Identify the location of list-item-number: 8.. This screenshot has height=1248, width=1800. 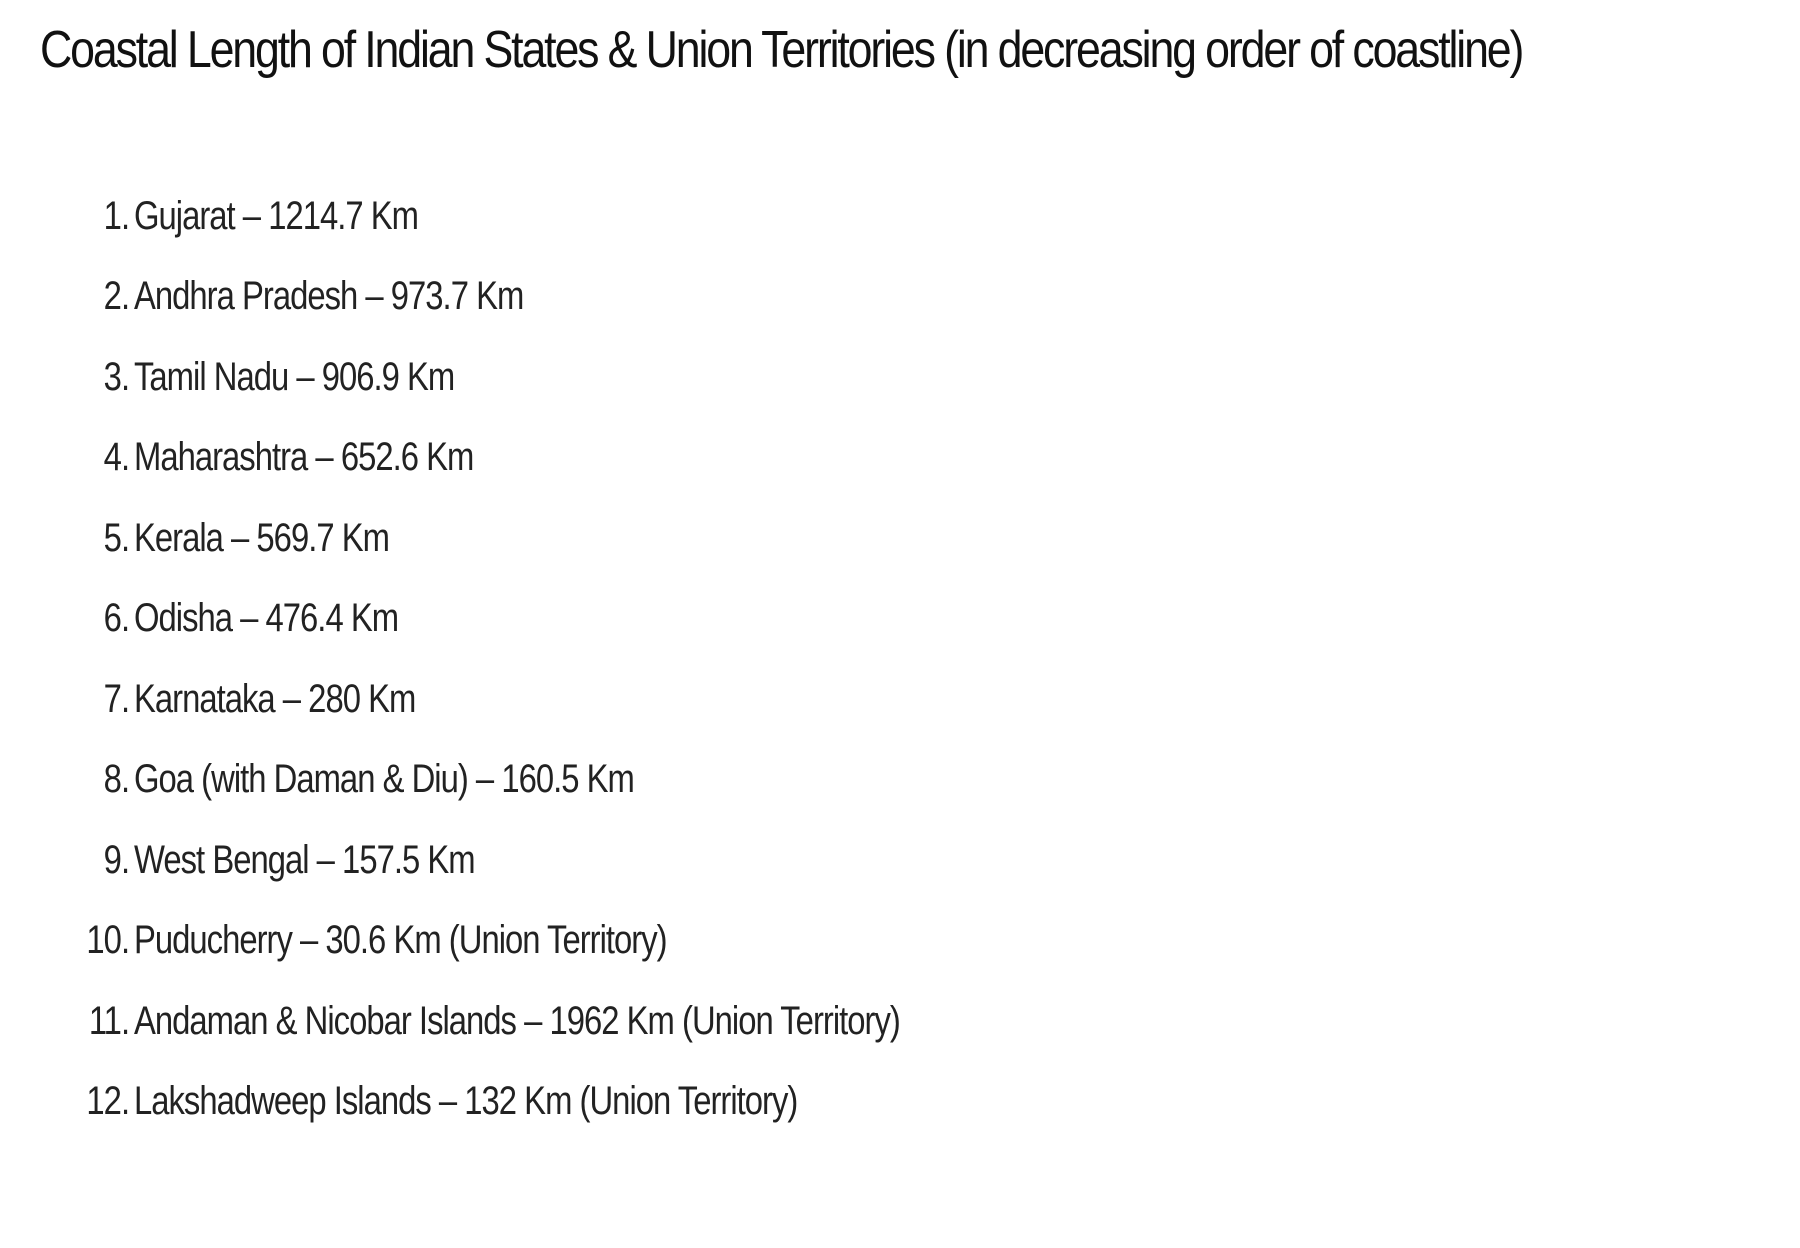
(116, 779).